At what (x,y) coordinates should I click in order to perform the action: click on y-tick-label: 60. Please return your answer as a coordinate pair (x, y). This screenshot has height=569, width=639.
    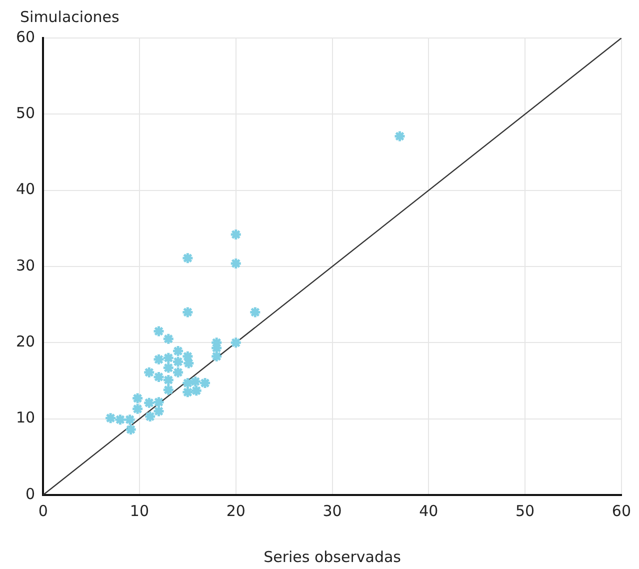
    Looking at the image, I should click on (26, 37).